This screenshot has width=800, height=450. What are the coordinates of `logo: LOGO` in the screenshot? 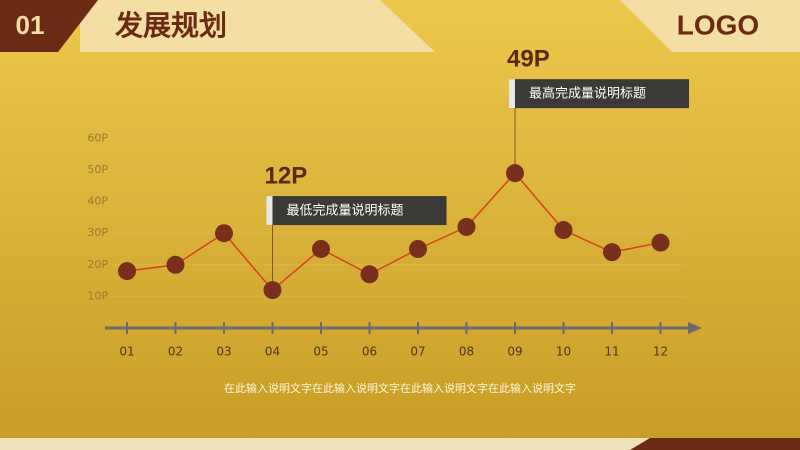 It's located at (718, 24).